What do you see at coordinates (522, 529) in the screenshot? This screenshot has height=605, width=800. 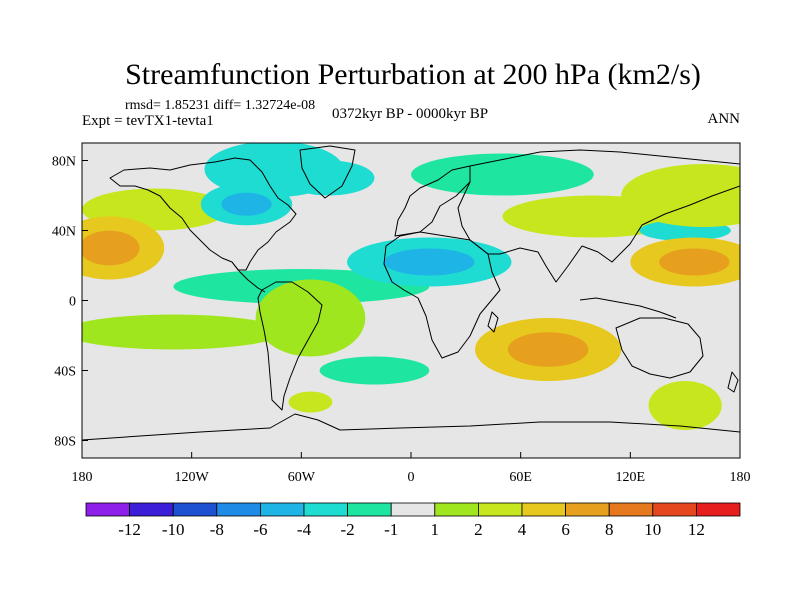 I see `colorbar-label: 4` at bounding box center [522, 529].